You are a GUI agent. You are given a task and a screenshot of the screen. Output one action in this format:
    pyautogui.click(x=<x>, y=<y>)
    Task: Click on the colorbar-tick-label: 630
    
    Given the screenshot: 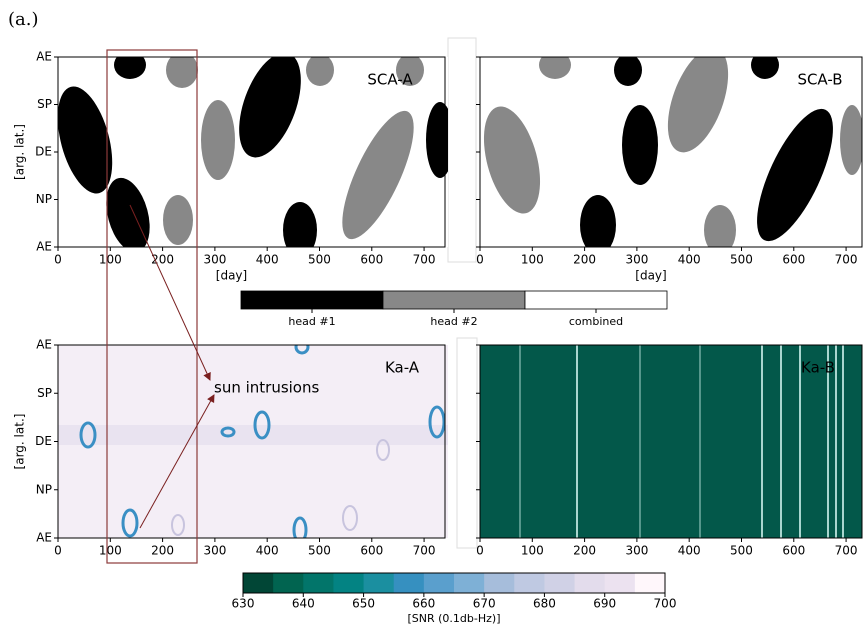 What is the action you would take?
    pyautogui.click(x=243, y=604)
    